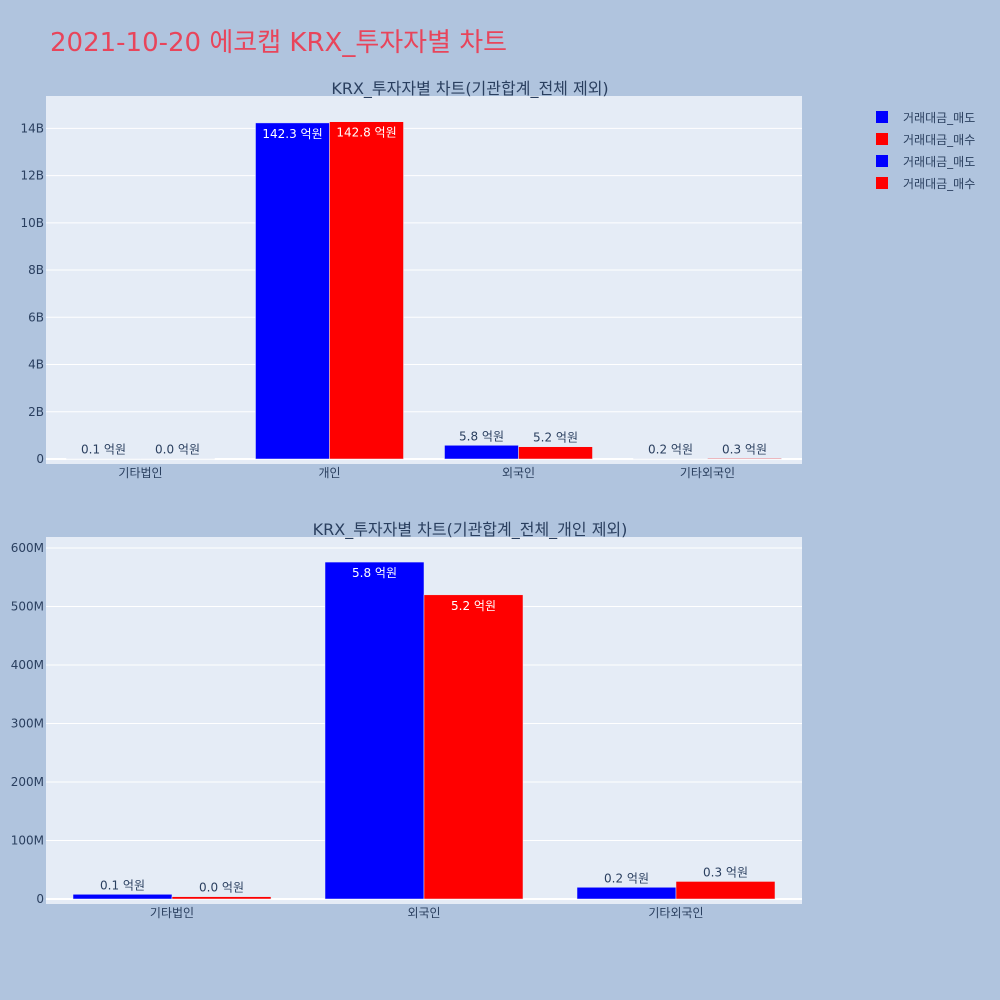 This screenshot has height=1000, width=1000. Describe the element at coordinates (36, 365) in the screenshot. I see `y-tick-label: 4B` at that location.